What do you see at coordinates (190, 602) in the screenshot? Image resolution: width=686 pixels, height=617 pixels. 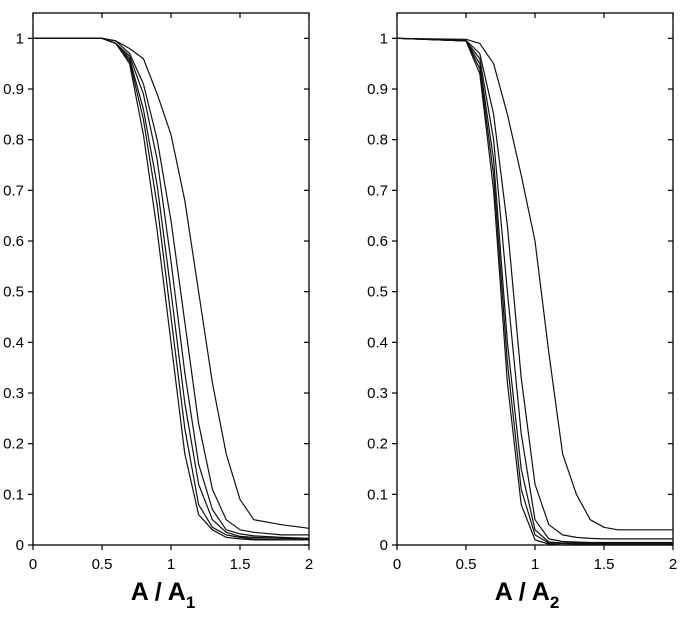 I see `x-axis-label-subscript: 1` at bounding box center [190, 602].